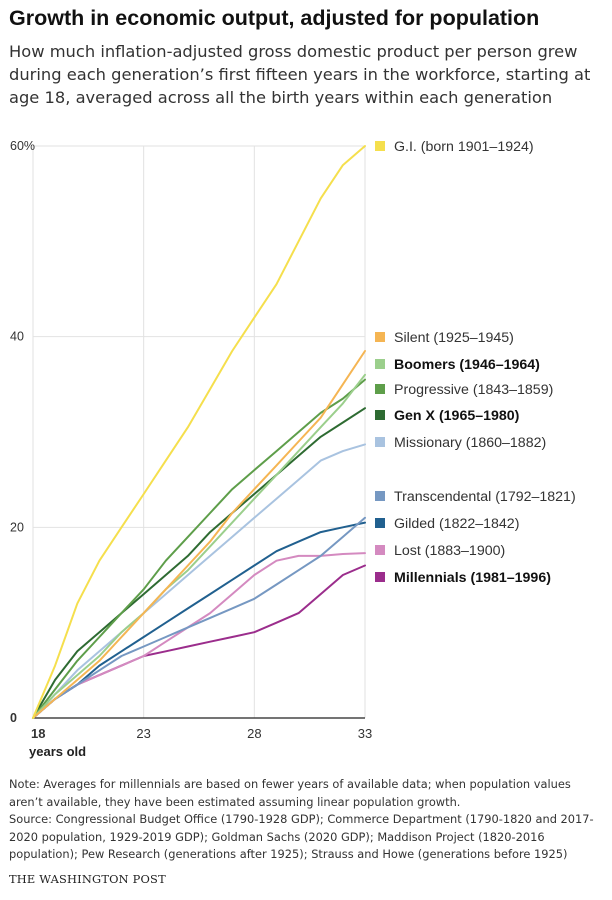 This screenshot has width=612, height=900. I want to click on y-tick-label: 60%, so click(22, 146).